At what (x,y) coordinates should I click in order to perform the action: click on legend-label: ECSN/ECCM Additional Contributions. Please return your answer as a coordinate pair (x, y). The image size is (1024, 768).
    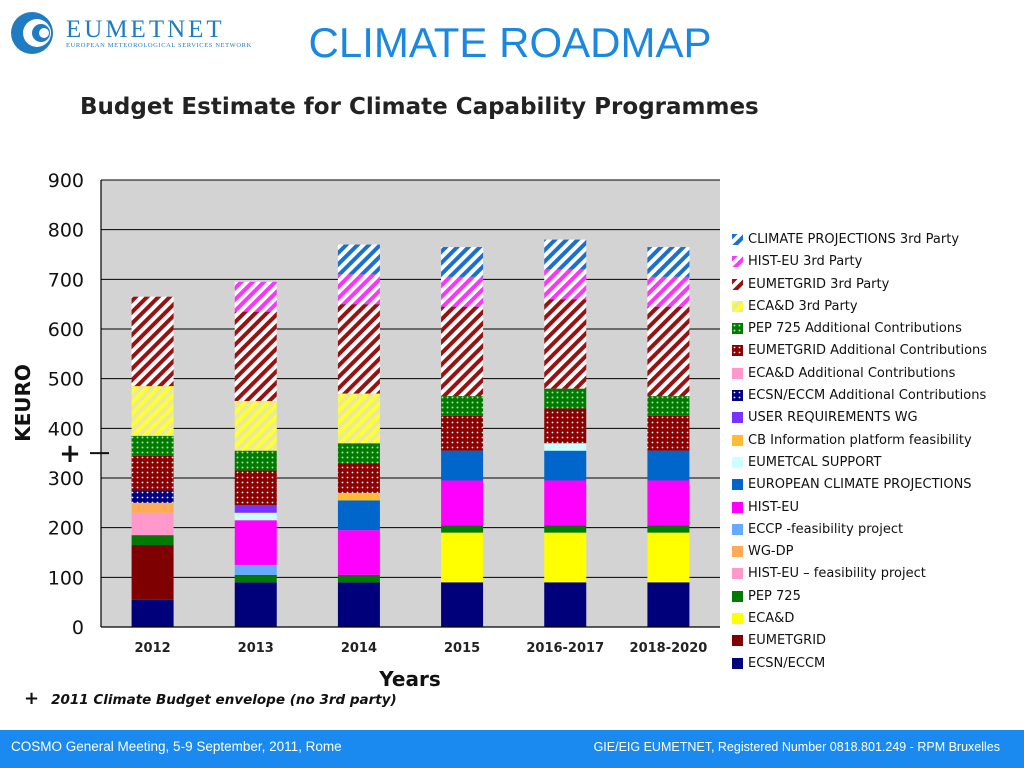
    Looking at the image, I should click on (867, 396).